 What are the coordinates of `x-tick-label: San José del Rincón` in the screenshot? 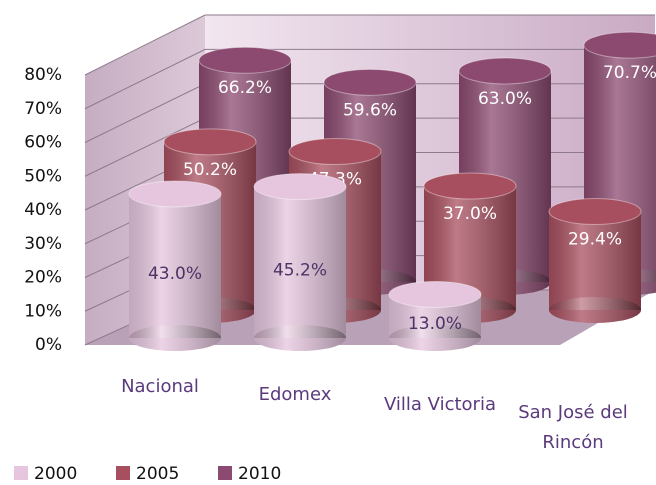 It's located at (573, 427).